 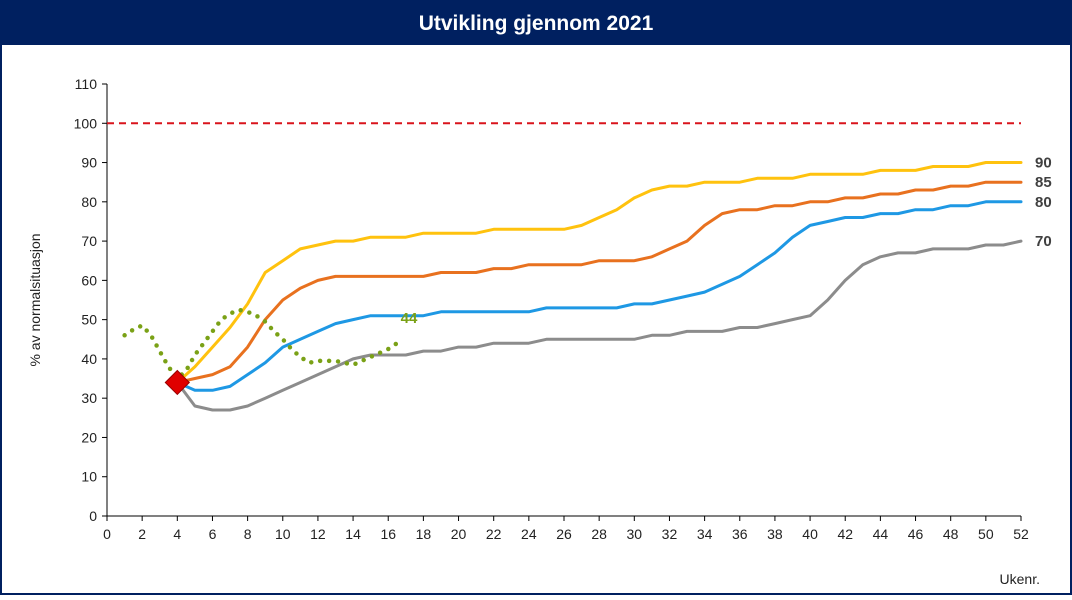 I want to click on x-tick-label: 40, so click(x=810, y=534).